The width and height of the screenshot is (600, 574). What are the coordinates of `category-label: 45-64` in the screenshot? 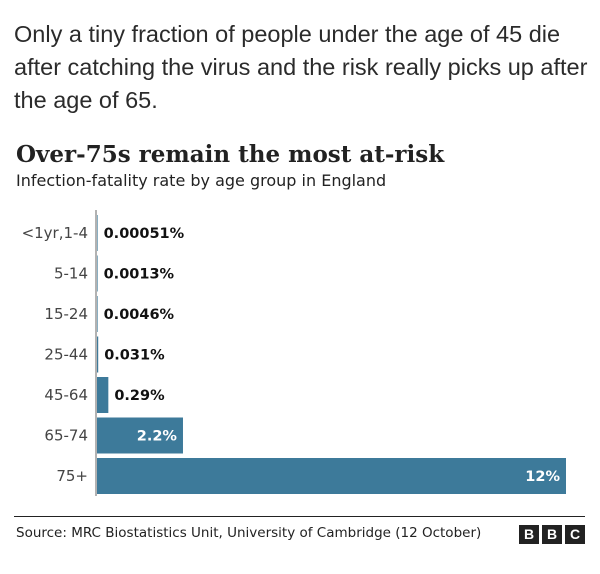 It's located at (66, 395).